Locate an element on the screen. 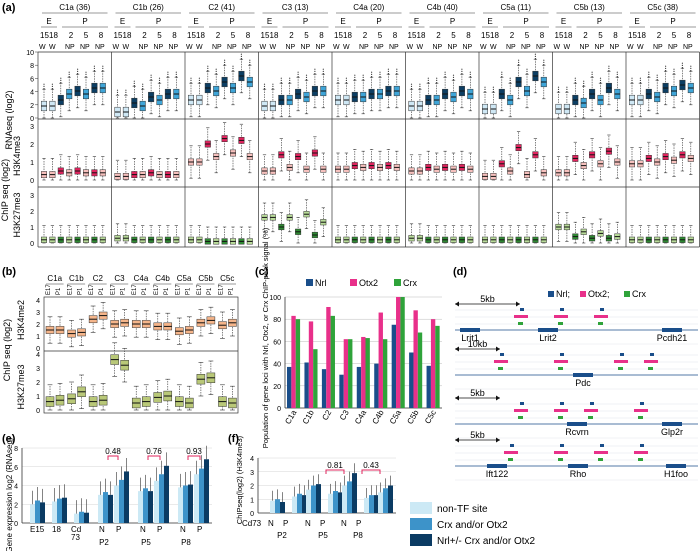 The width and height of the screenshot is (700, 551). pd-gene-label: Pcdh21 is located at coordinates (672, 338).